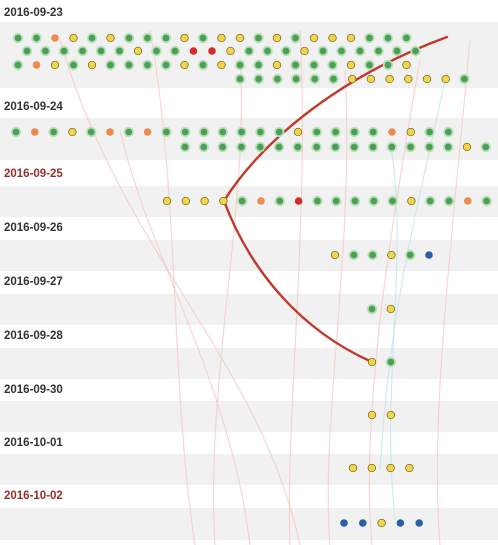 The width and height of the screenshot is (498, 545). Describe the element at coordinates (33, 443) in the screenshot. I see `date-label: 2016-10-01` at that location.